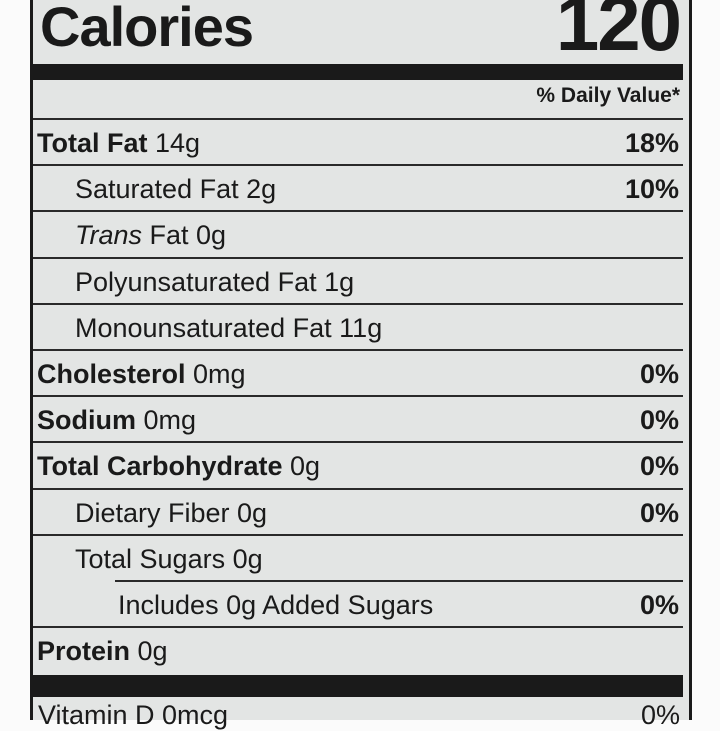  I want to click on nutrient-row: Total Carbohydrate 0g 0%, so click(358, 466).